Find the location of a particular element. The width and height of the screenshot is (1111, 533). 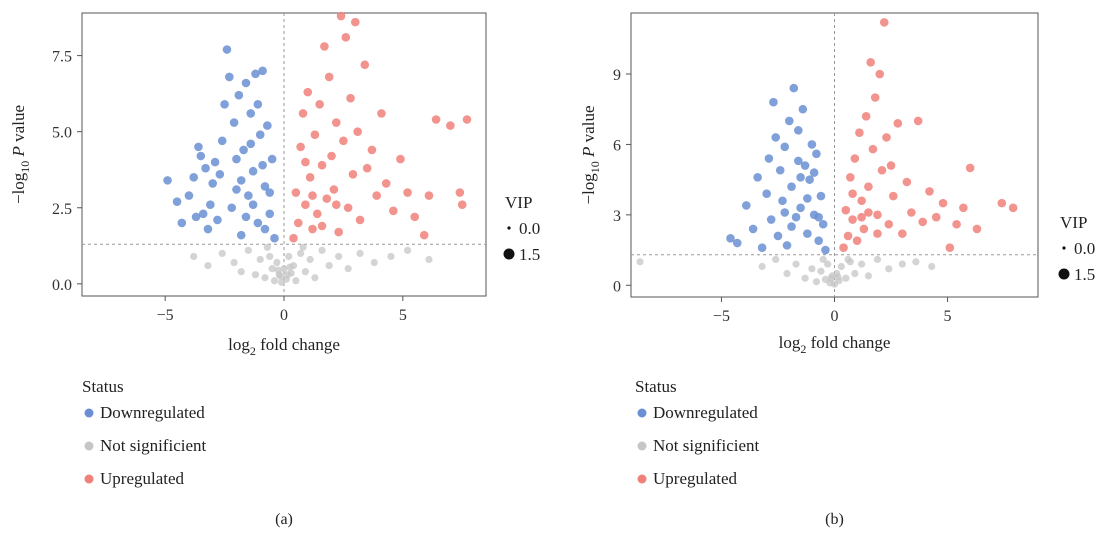

status-legend-label: Not significient is located at coordinates (153, 445).